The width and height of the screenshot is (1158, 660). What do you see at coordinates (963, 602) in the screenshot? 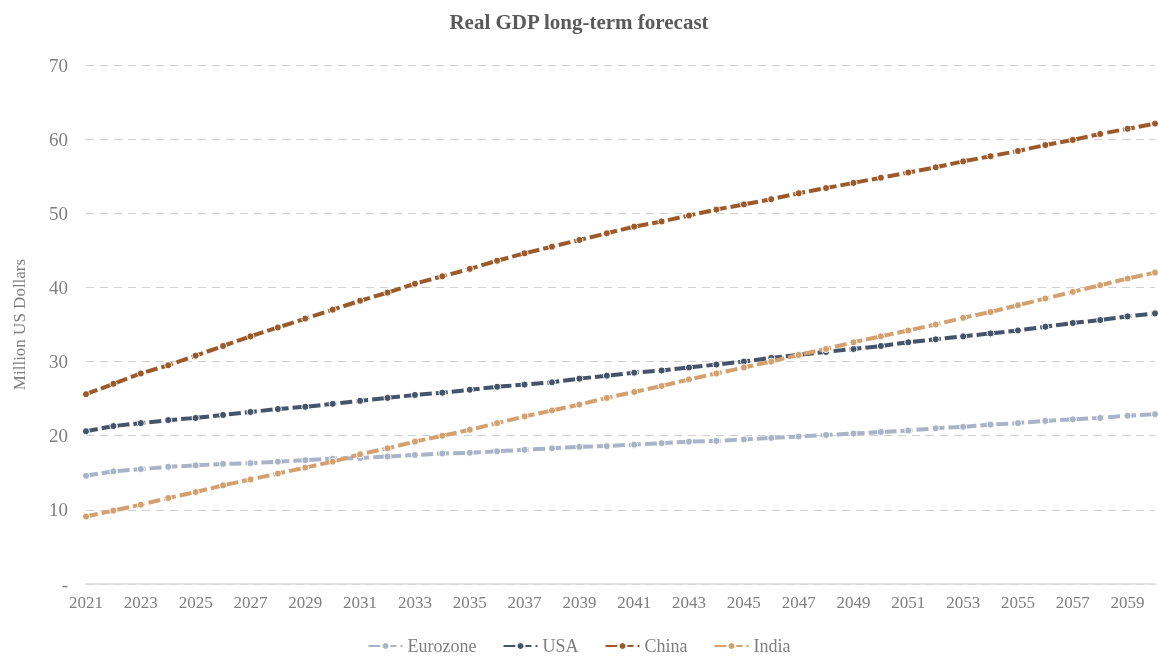
I see `x-tick-label: 2053` at bounding box center [963, 602].